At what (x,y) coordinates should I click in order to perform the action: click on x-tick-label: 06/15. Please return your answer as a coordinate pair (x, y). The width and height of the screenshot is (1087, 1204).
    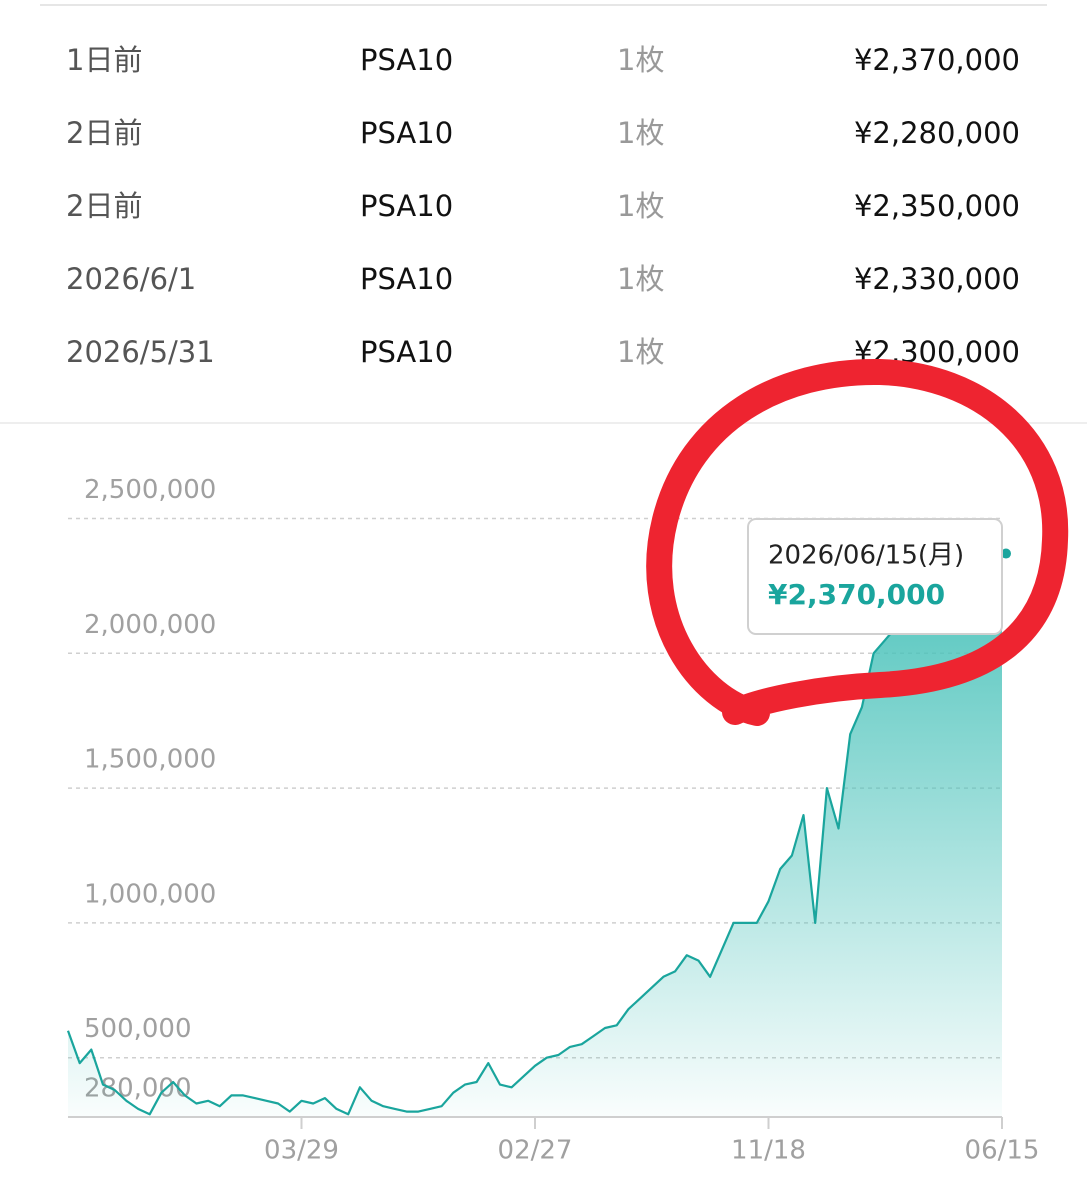
    Looking at the image, I should click on (1002, 1151).